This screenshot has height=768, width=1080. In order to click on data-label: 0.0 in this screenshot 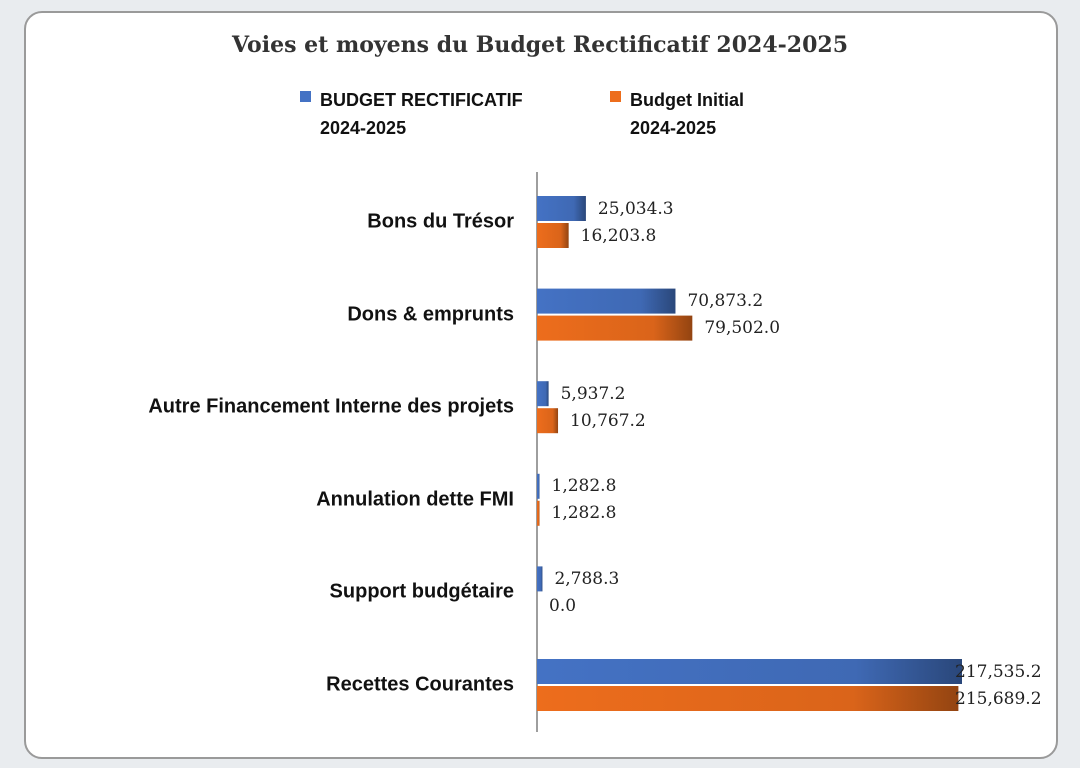, I will do `click(563, 605)`.